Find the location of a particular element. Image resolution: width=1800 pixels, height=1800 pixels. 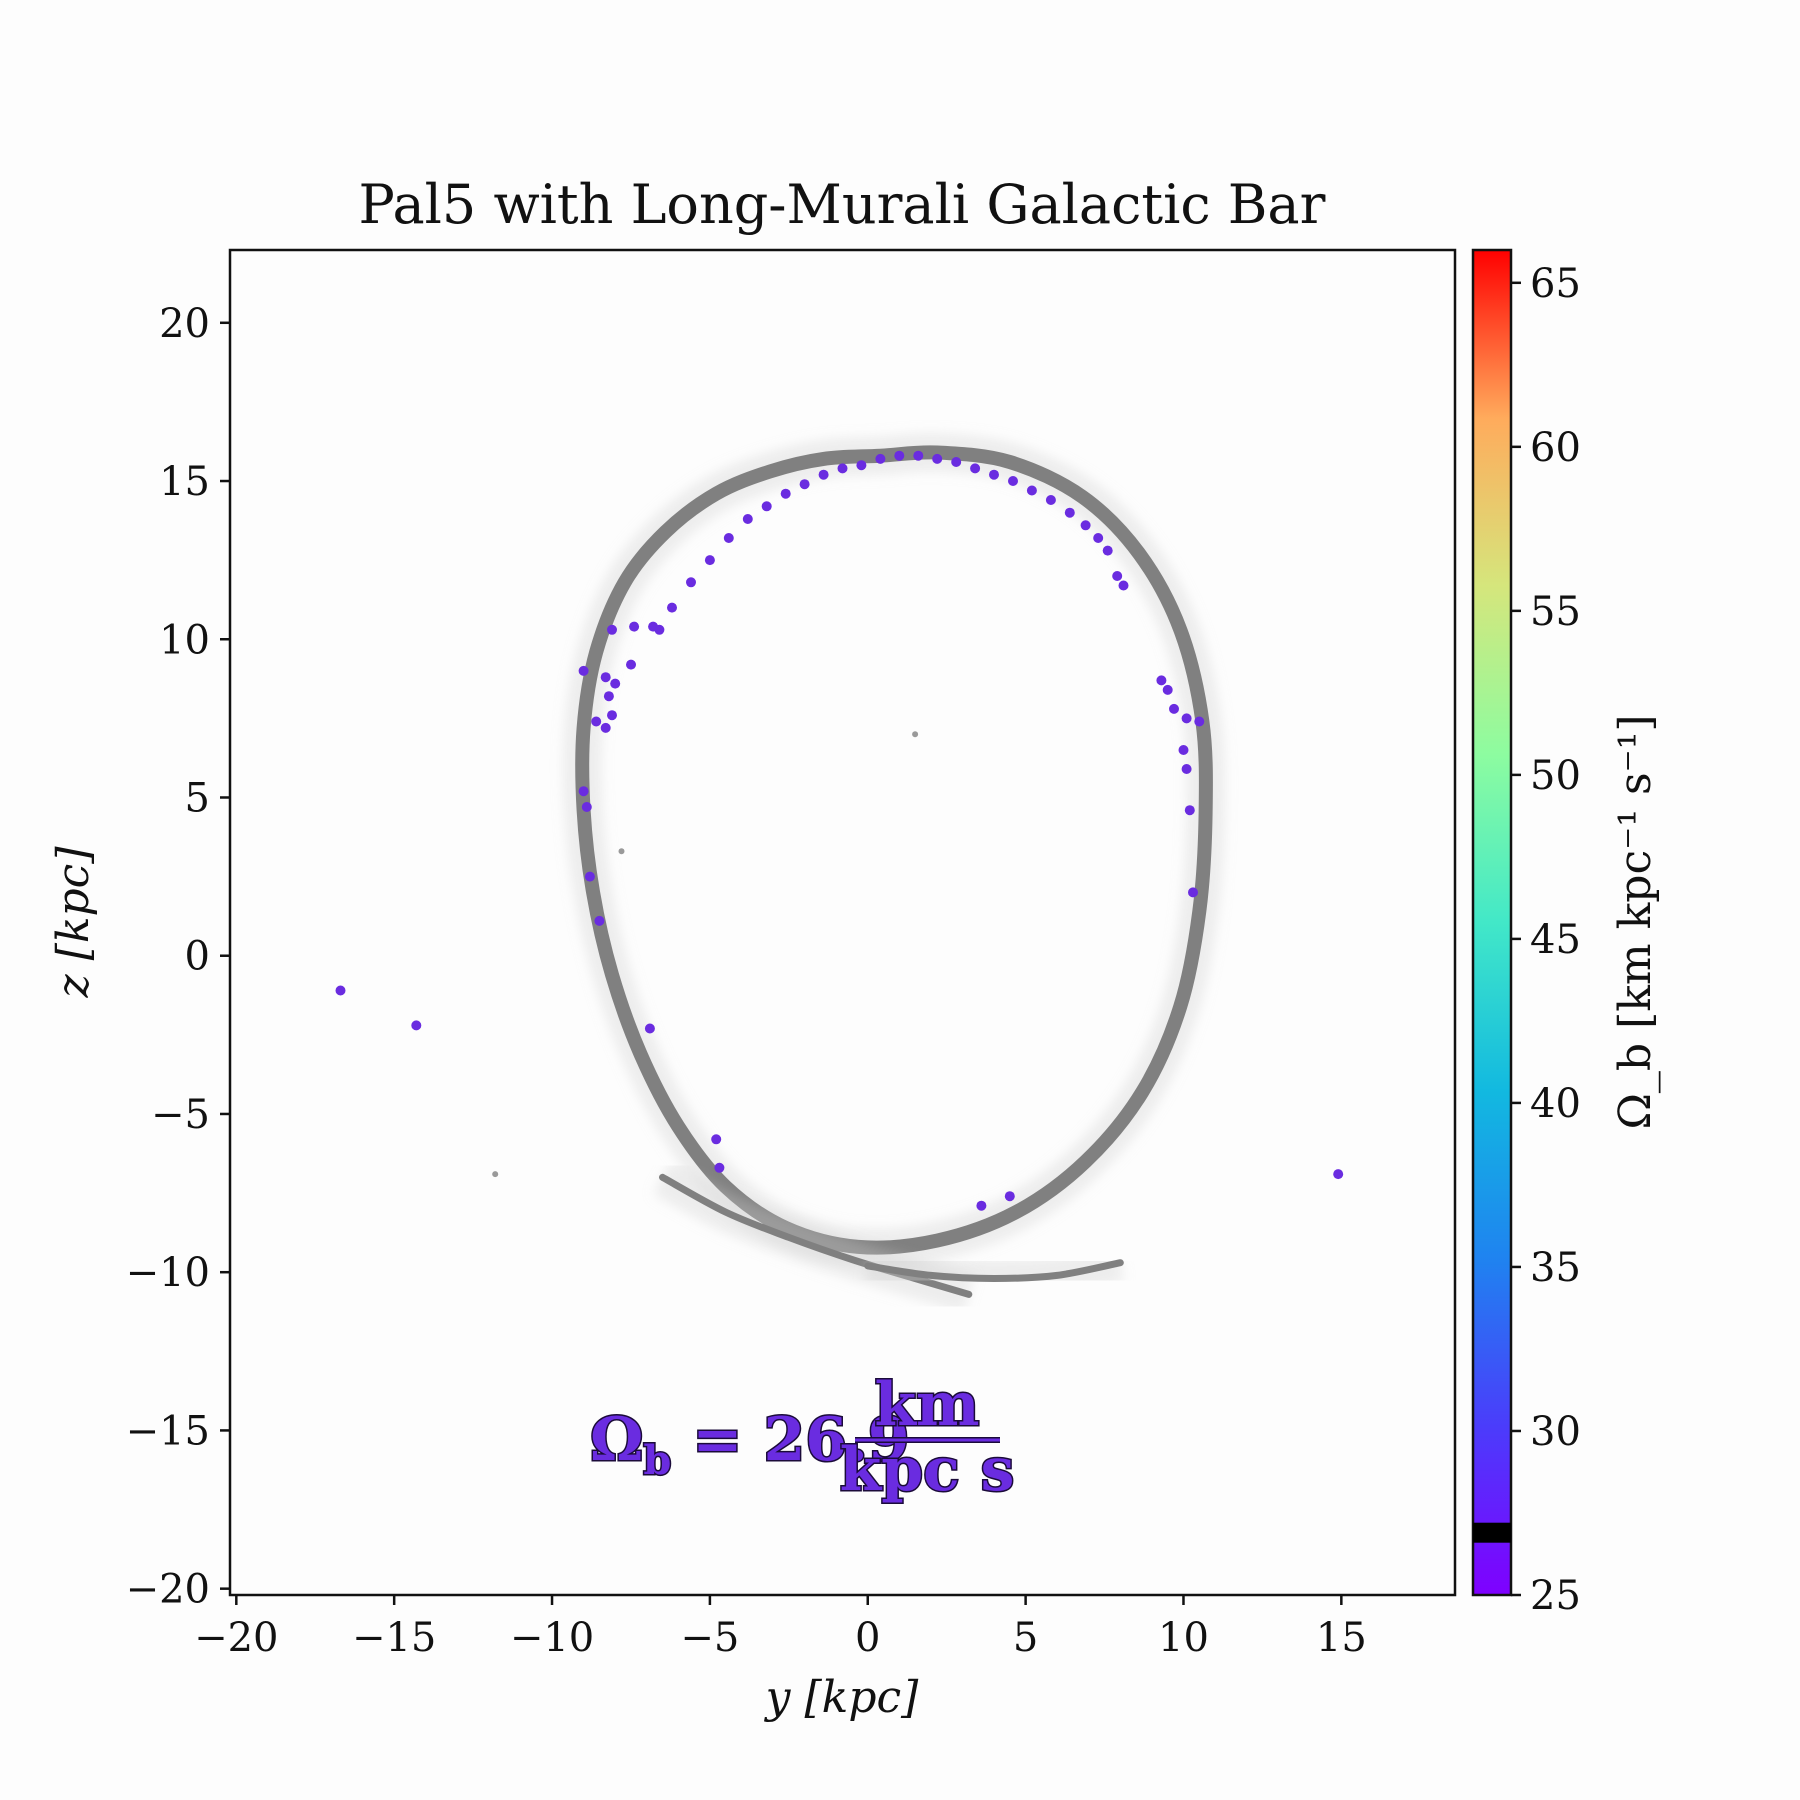

x-tick-label: −15 is located at coordinates (394, 1638).